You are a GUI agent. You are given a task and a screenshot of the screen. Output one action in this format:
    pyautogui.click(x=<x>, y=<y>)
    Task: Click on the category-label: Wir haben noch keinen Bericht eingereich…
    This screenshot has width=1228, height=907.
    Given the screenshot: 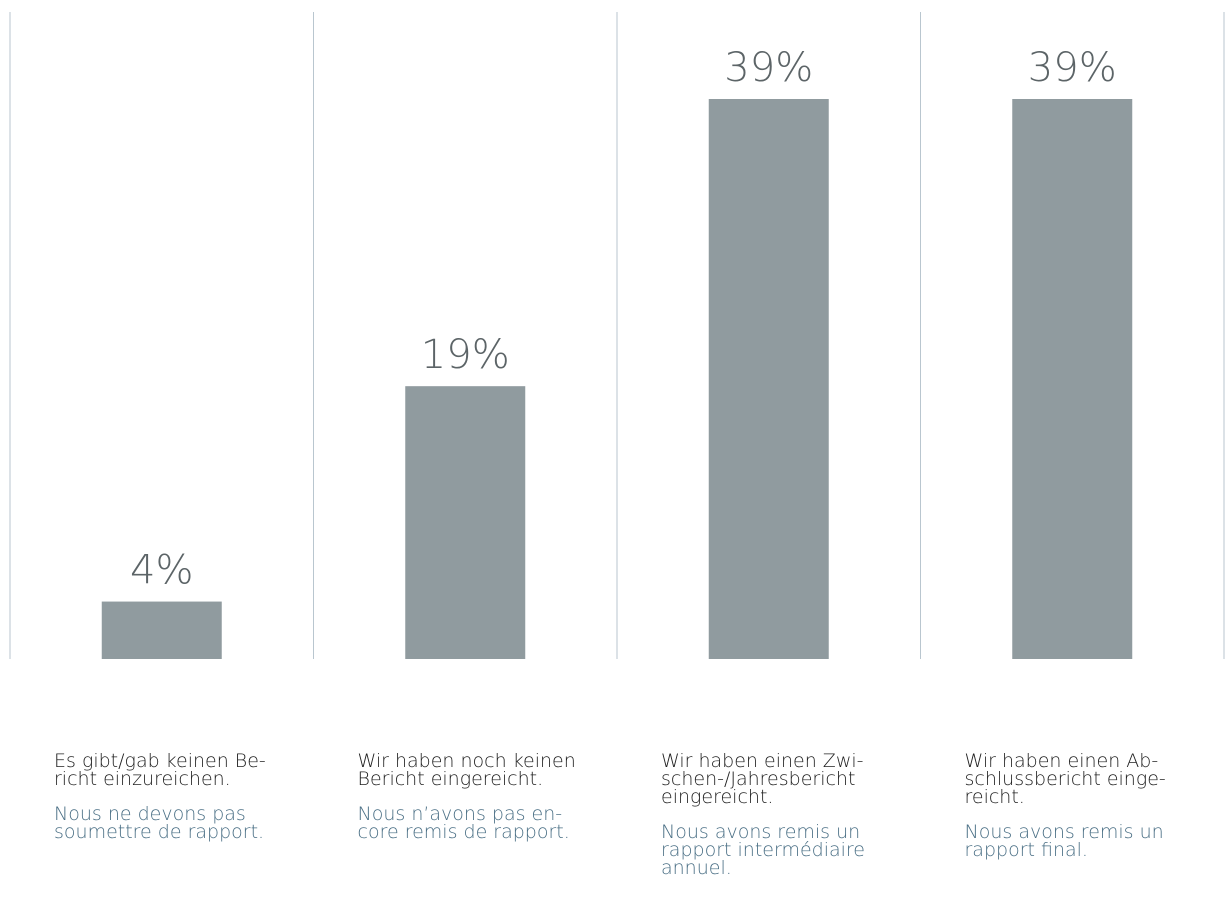 What is the action you would take?
    pyautogui.click(x=482, y=796)
    